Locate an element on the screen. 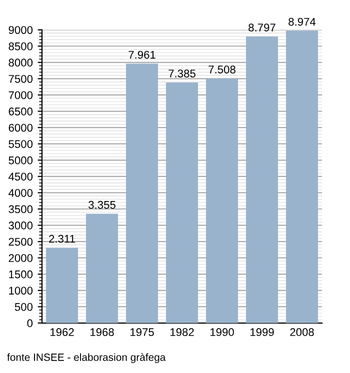 Image resolution: width=350 pixels, height=373 pixels. y-tick-label: 4000 is located at coordinates (20, 192).